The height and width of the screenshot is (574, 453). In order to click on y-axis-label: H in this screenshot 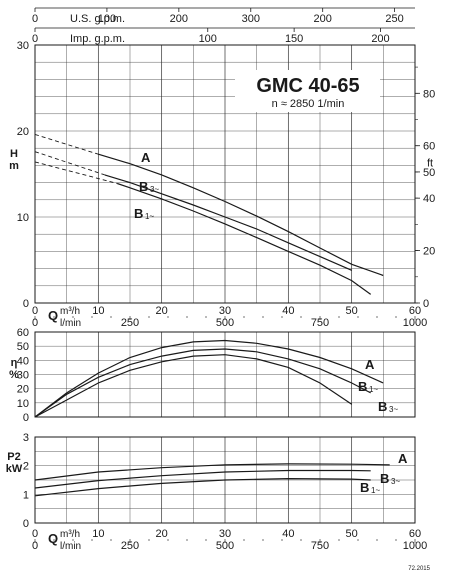, I will do `click(14, 154)`.